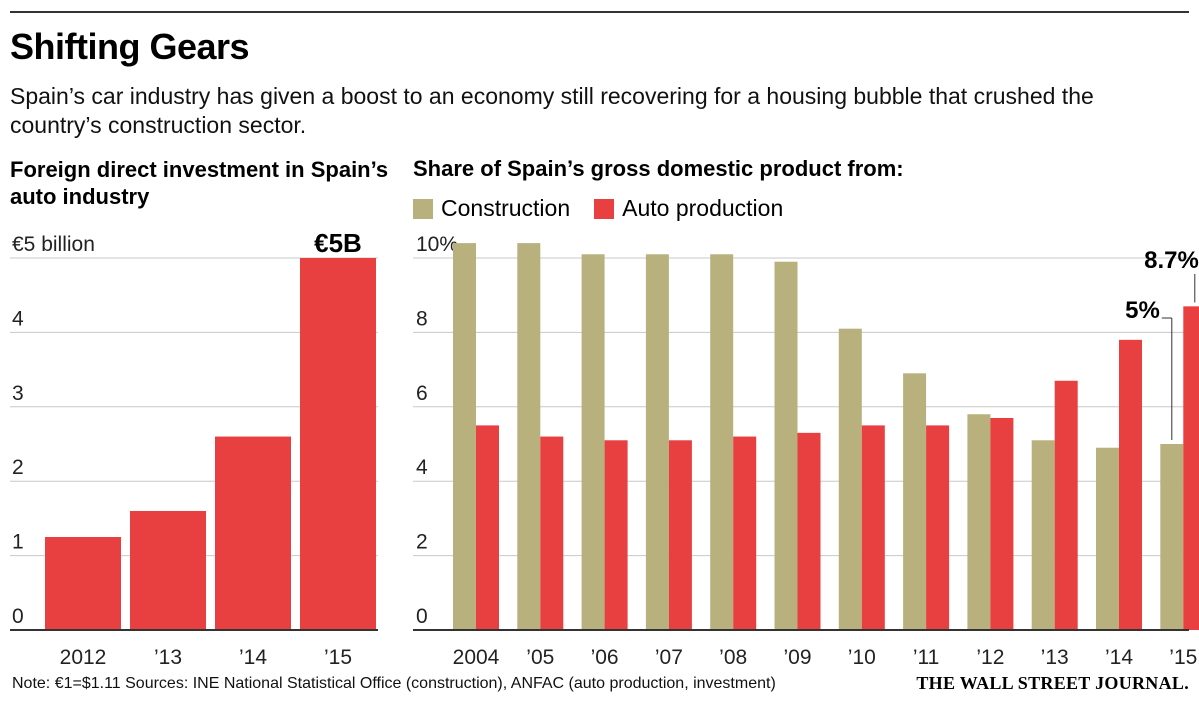  Describe the element at coordinates (703, 208) in the screenshot. I see `legend-label-auto: Auto production` at that location.